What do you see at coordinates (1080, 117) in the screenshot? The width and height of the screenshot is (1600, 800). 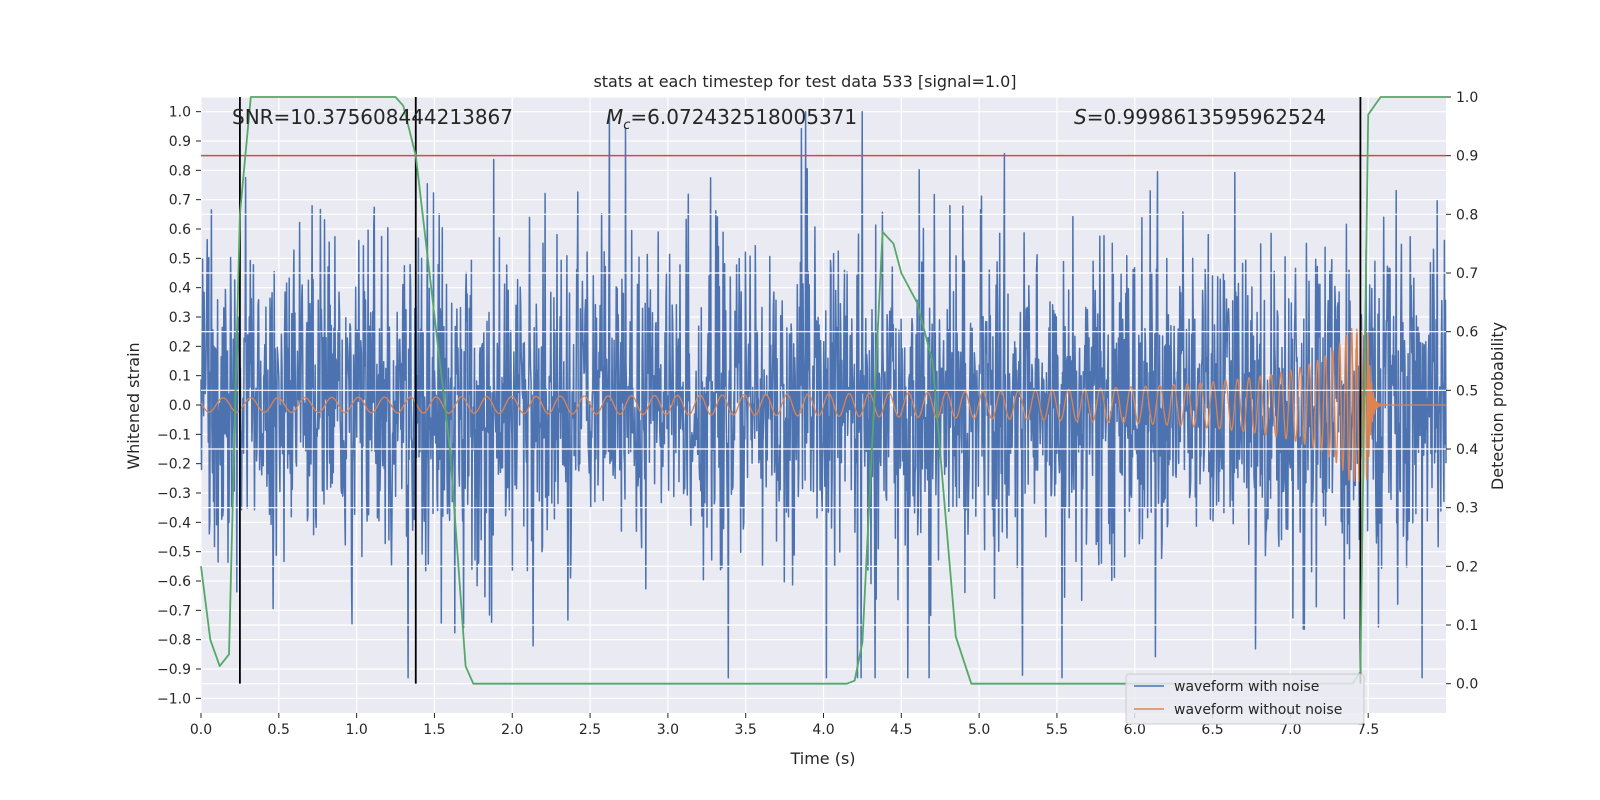 I see `s-symbol: S` at bounding box center [1080, 117].